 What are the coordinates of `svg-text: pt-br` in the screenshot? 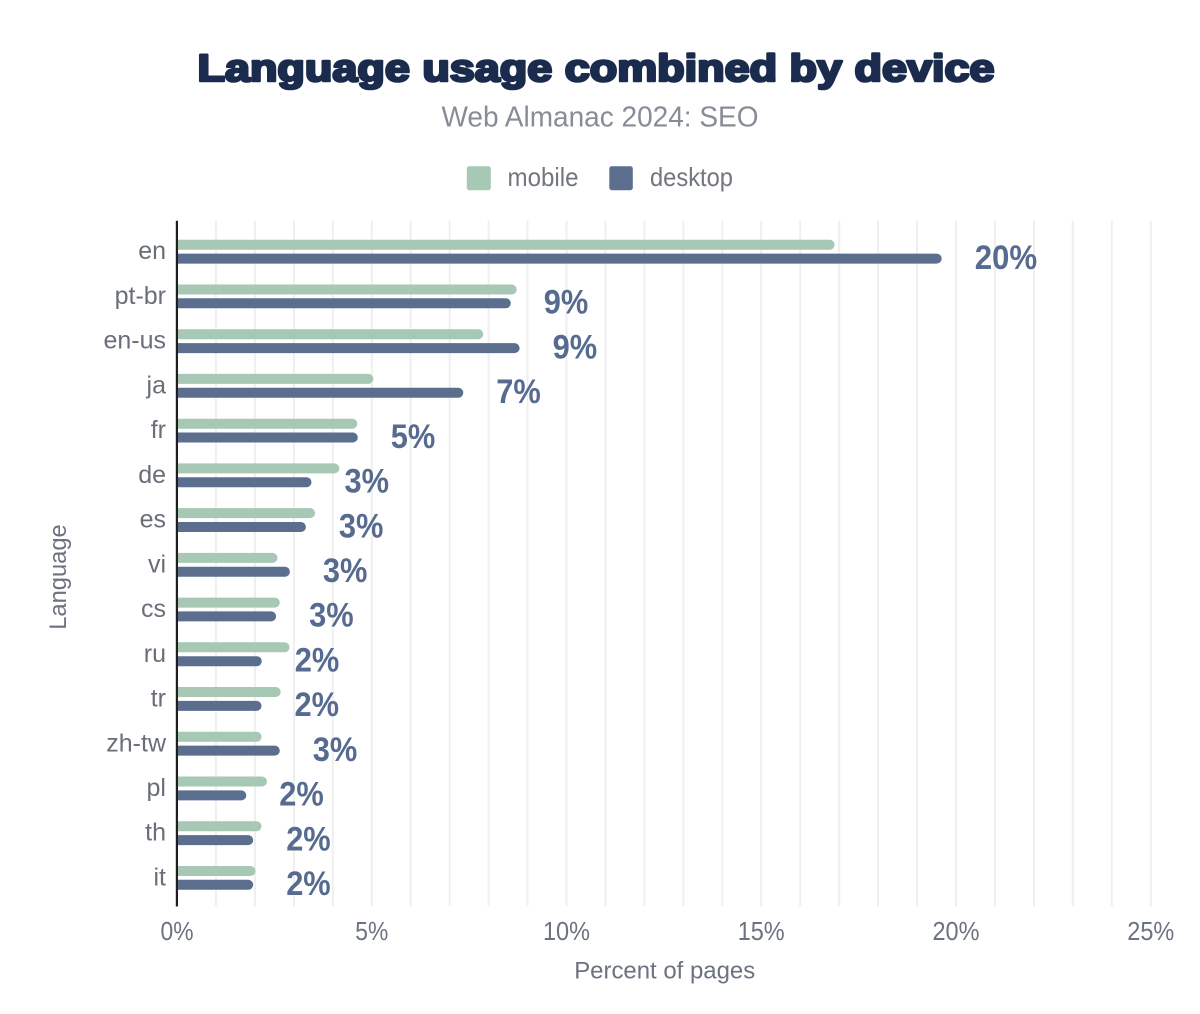 It's located at (140, 296).